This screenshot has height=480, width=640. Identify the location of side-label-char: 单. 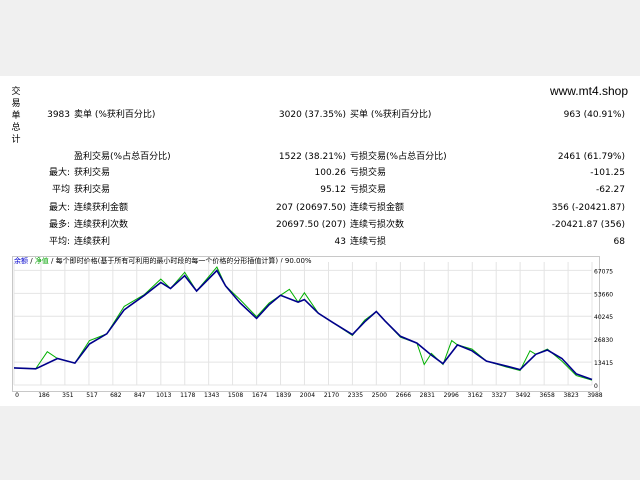
(16, 116).